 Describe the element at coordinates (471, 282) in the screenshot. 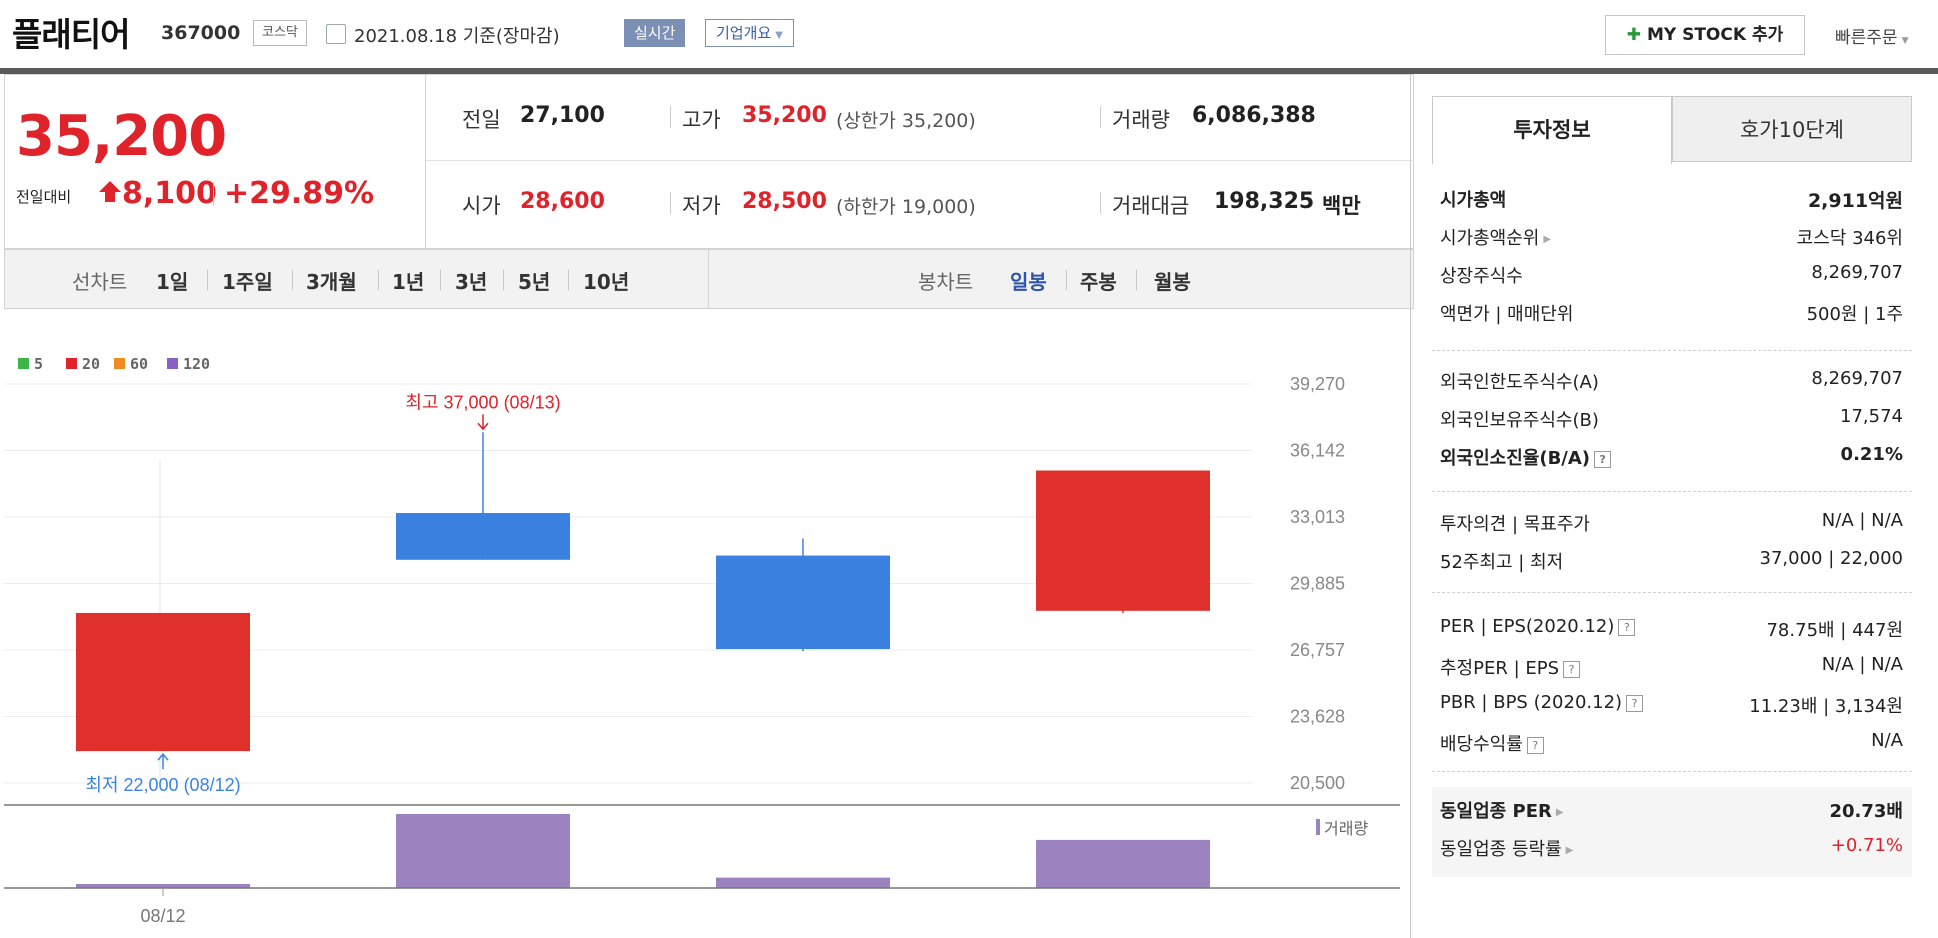

I see `tab-3y: 3년` at that location.